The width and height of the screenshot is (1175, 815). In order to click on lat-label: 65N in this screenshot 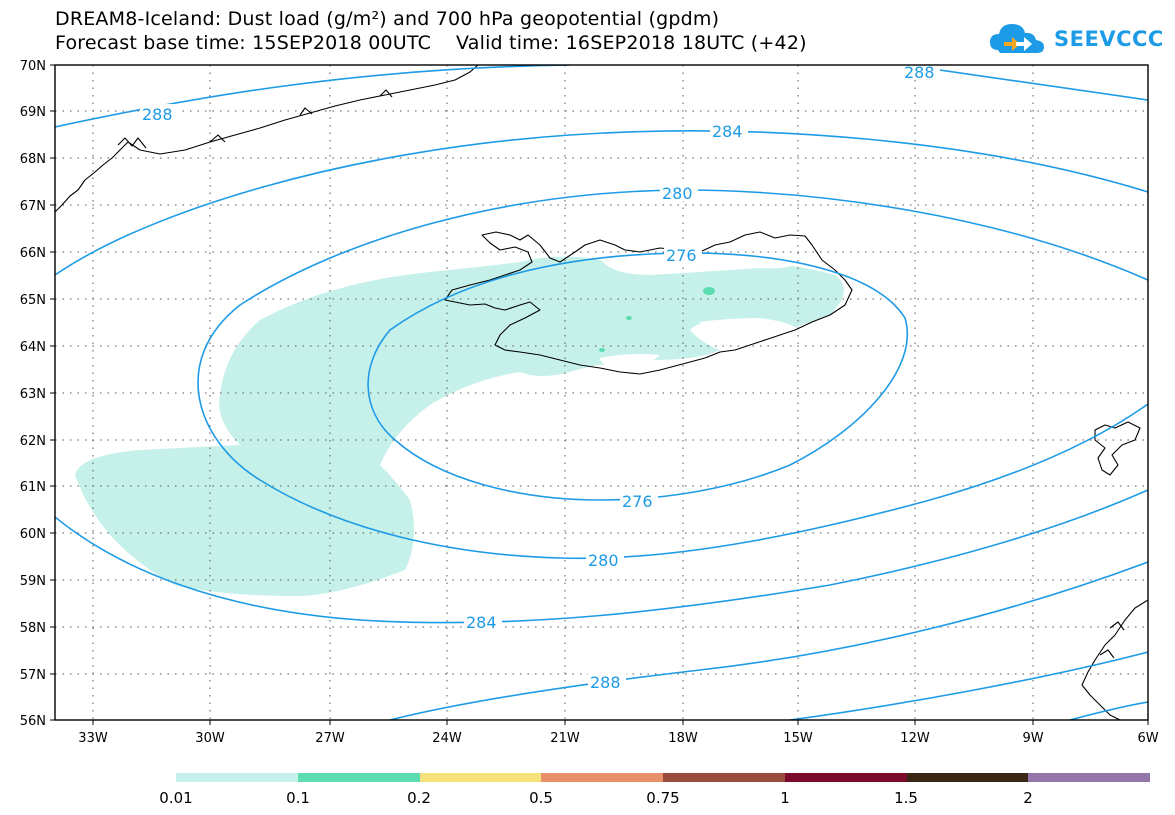, I will do `click(33, 300)`.